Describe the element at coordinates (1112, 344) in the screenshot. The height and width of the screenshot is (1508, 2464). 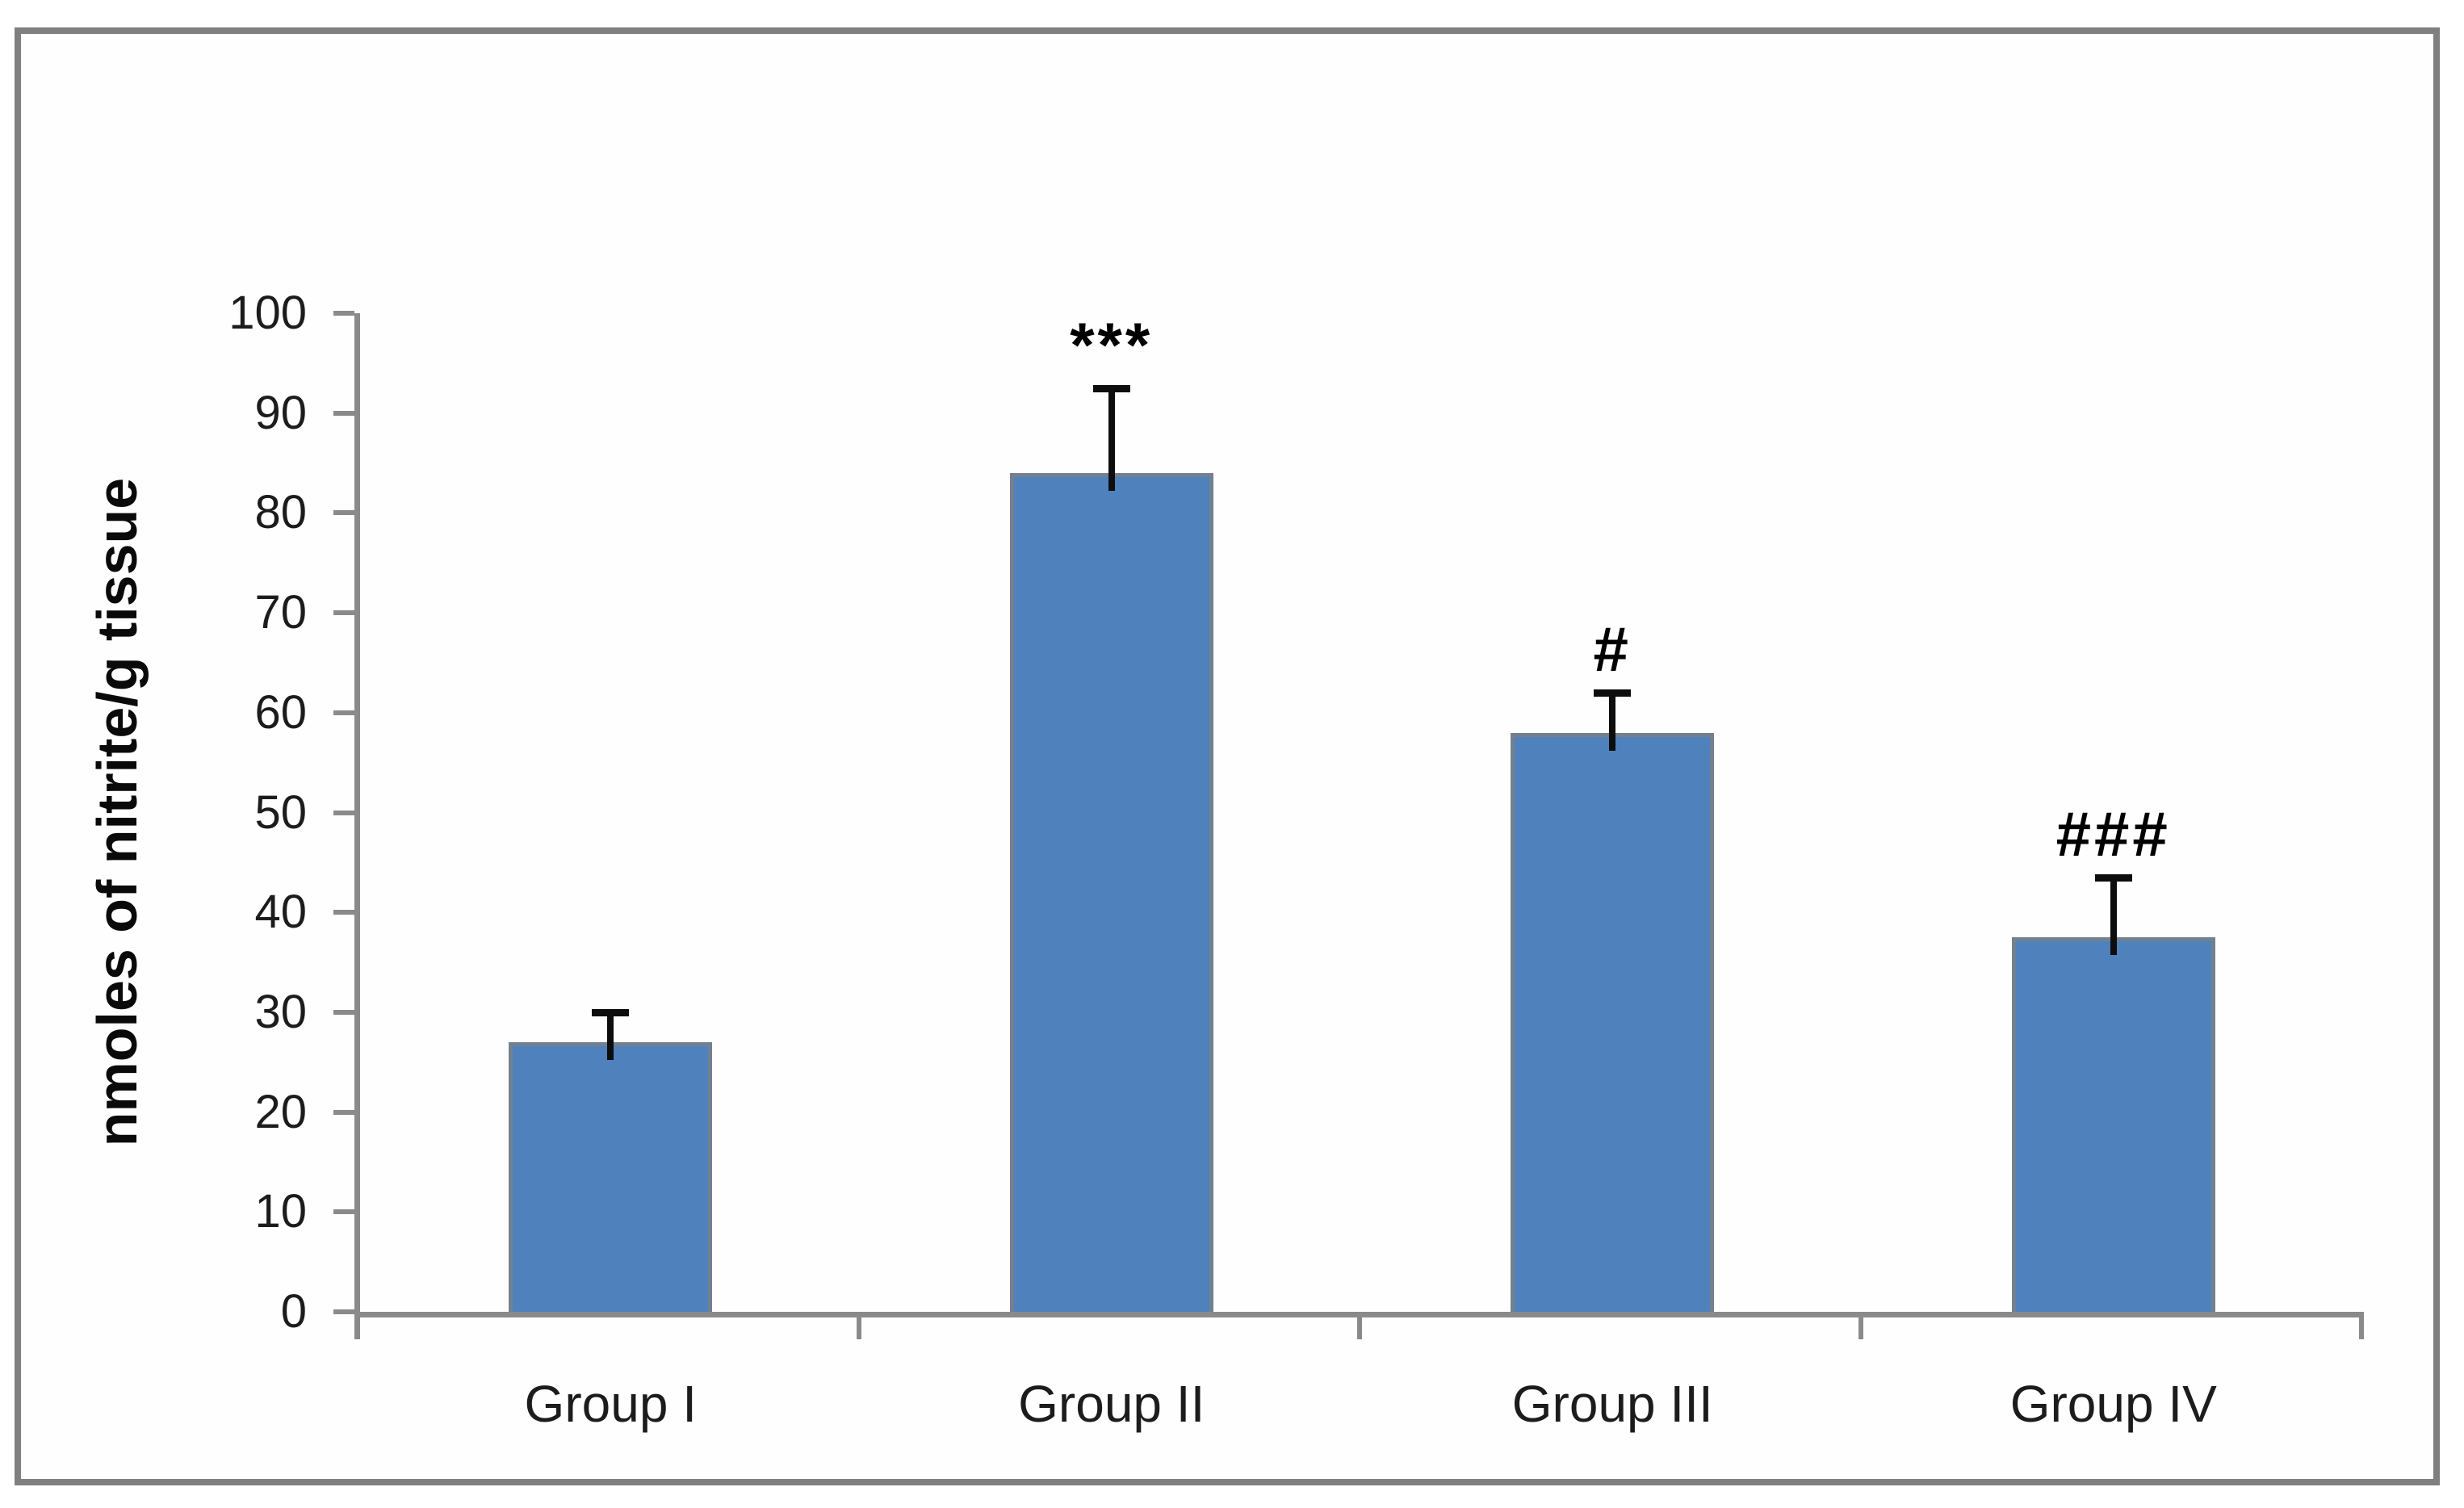
I see `significance-label: ***` at that location.